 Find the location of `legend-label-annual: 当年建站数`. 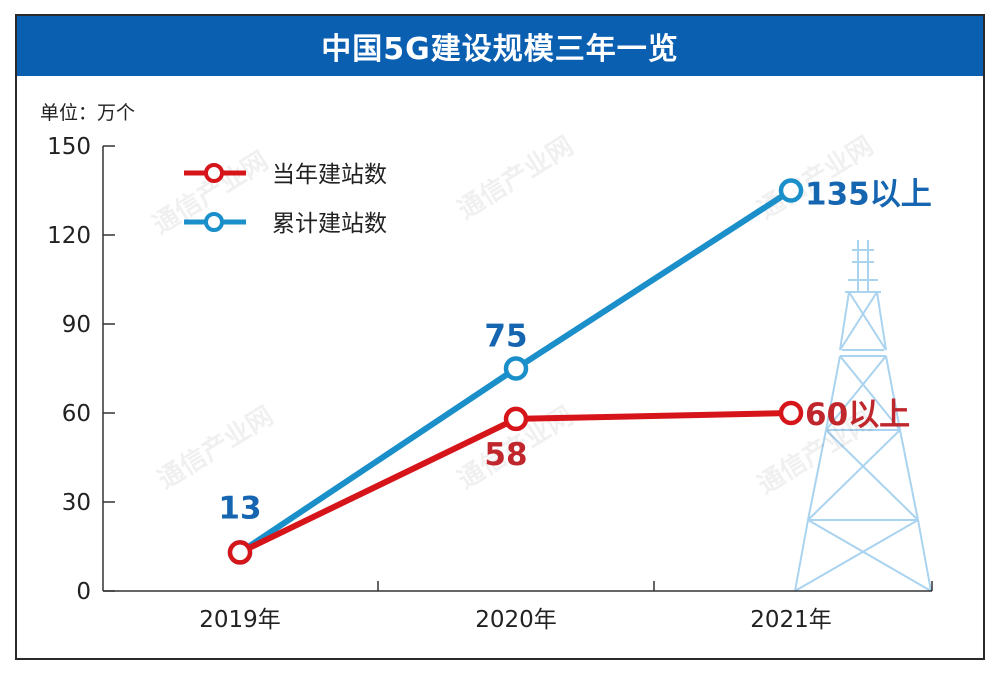

legend-label-annual: 当年建站数 is located at coordinates (329, 175).